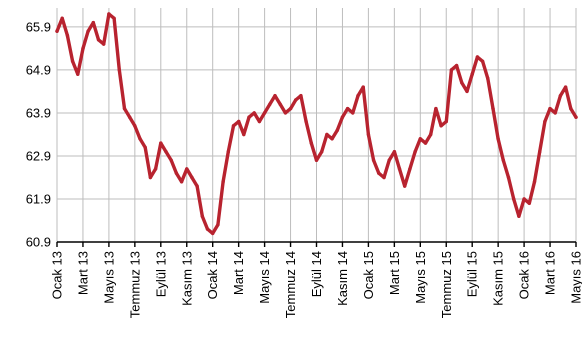 The image size is (582, 345). I want to click on x-tick-label: Mayıs 16, so click(575, 277).